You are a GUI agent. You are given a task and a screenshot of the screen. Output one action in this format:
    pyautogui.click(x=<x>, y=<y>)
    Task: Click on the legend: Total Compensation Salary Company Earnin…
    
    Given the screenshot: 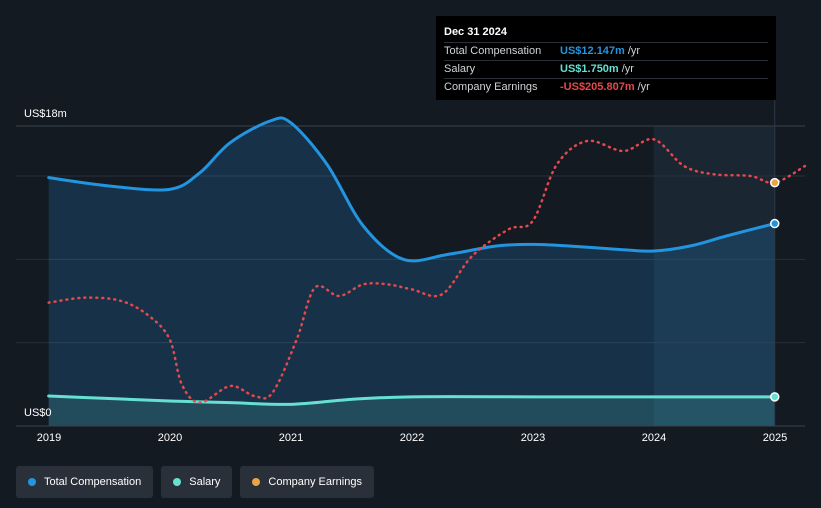 What is the action you would take?
    pyautogui.click(x=195, y=482)
    